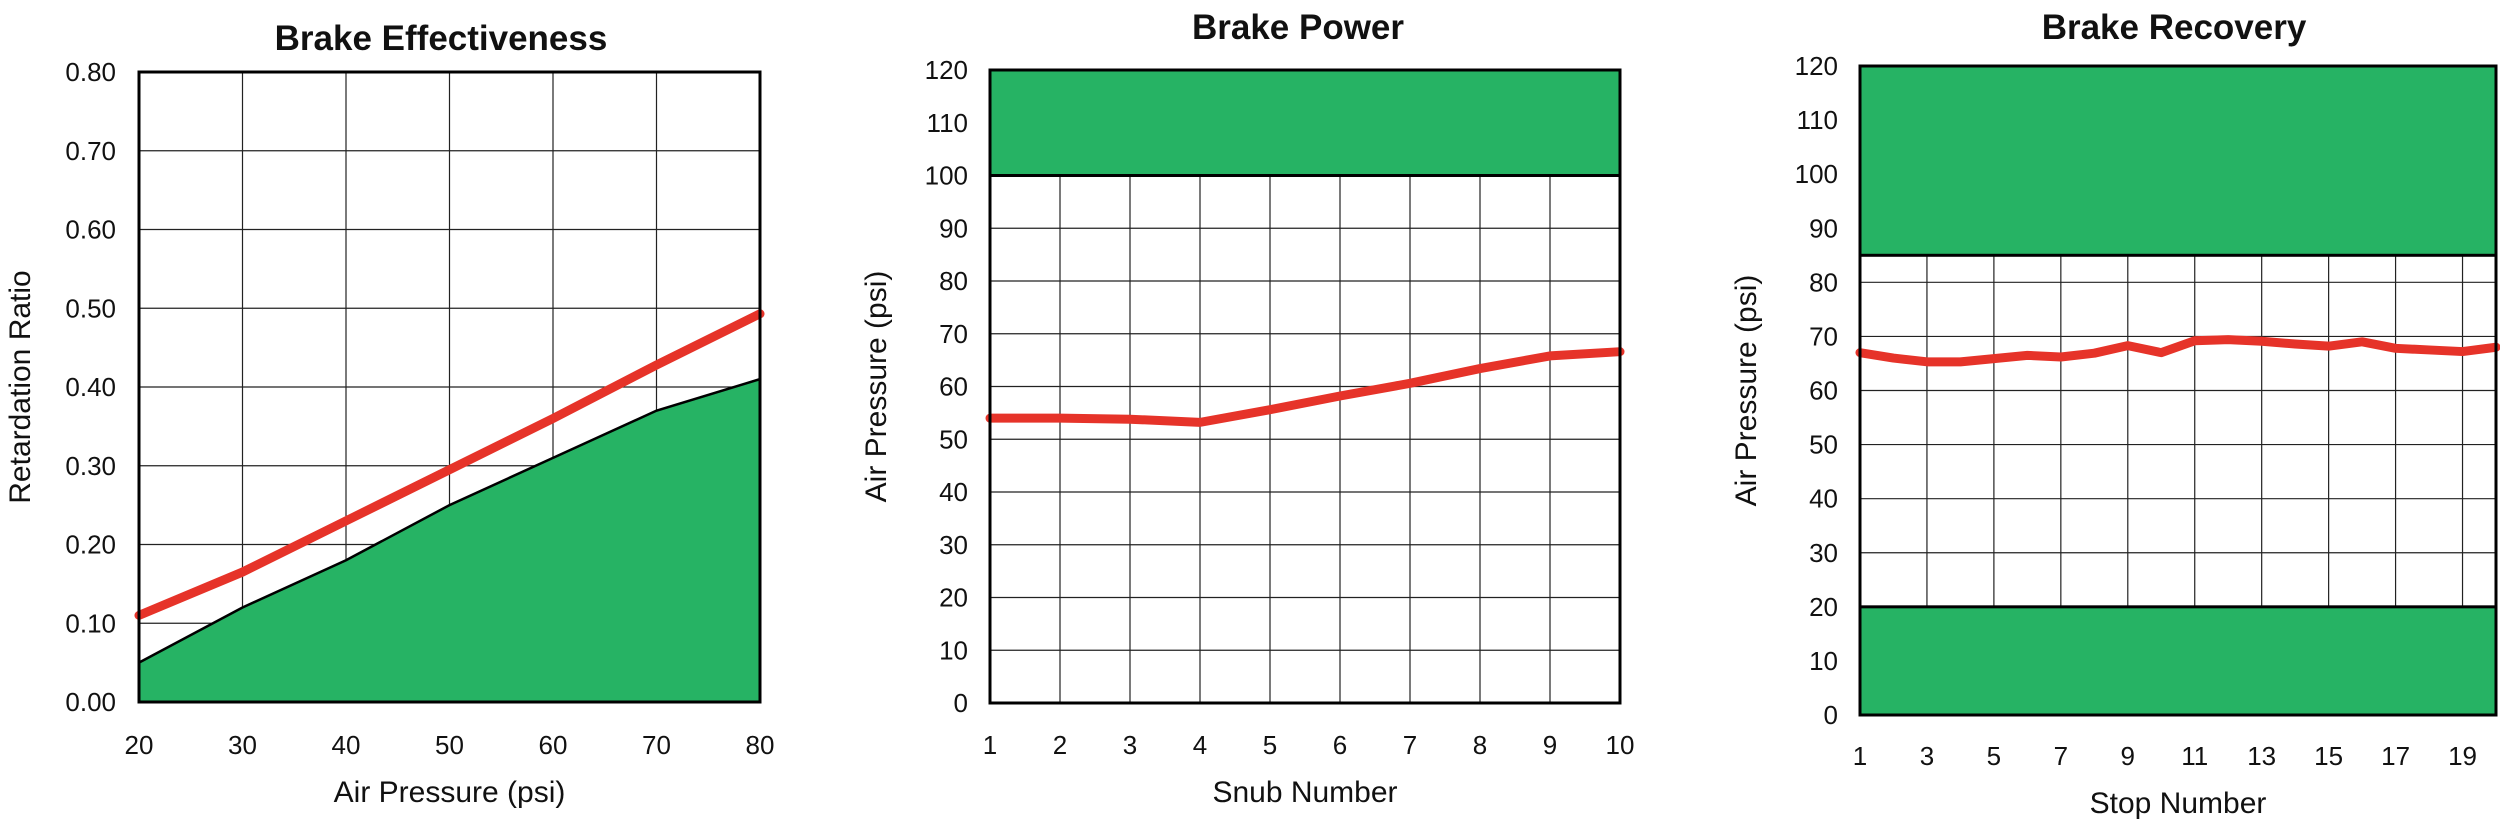  What do you see at coordinates (1927, 756) in the screenshot?
I see `recovery-x-tick-label: 3` at bounding box center [1927, 756].